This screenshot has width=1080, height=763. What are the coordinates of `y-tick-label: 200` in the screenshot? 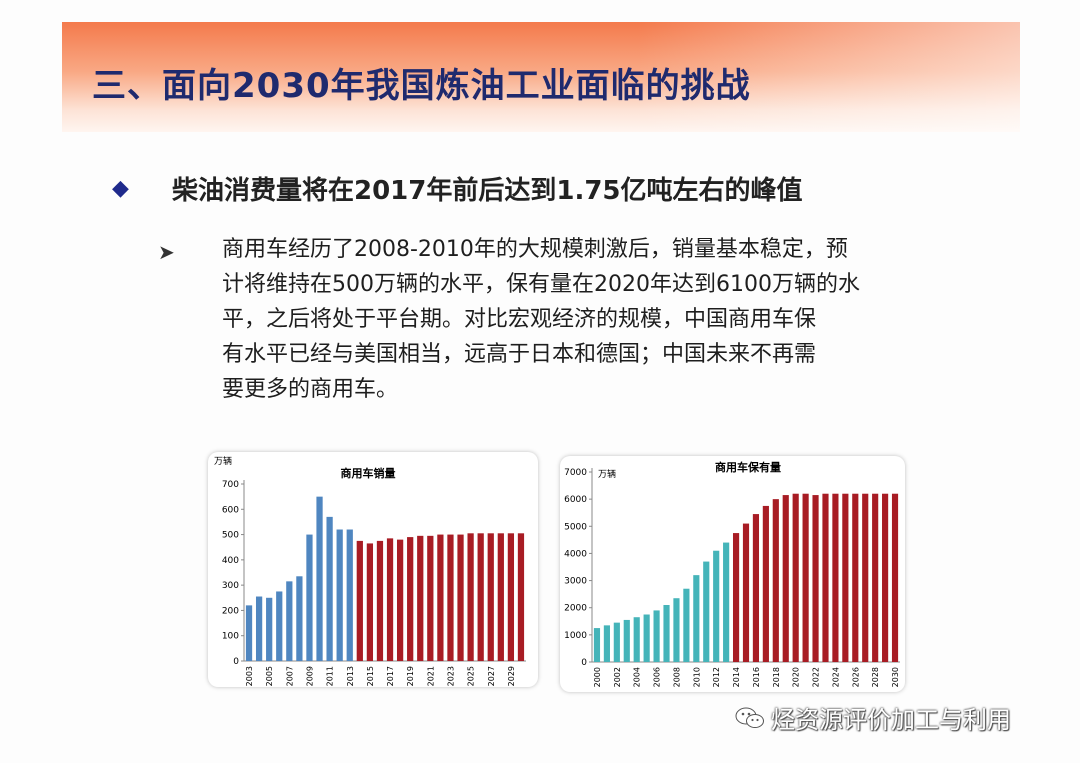 It's located at (230, 611).